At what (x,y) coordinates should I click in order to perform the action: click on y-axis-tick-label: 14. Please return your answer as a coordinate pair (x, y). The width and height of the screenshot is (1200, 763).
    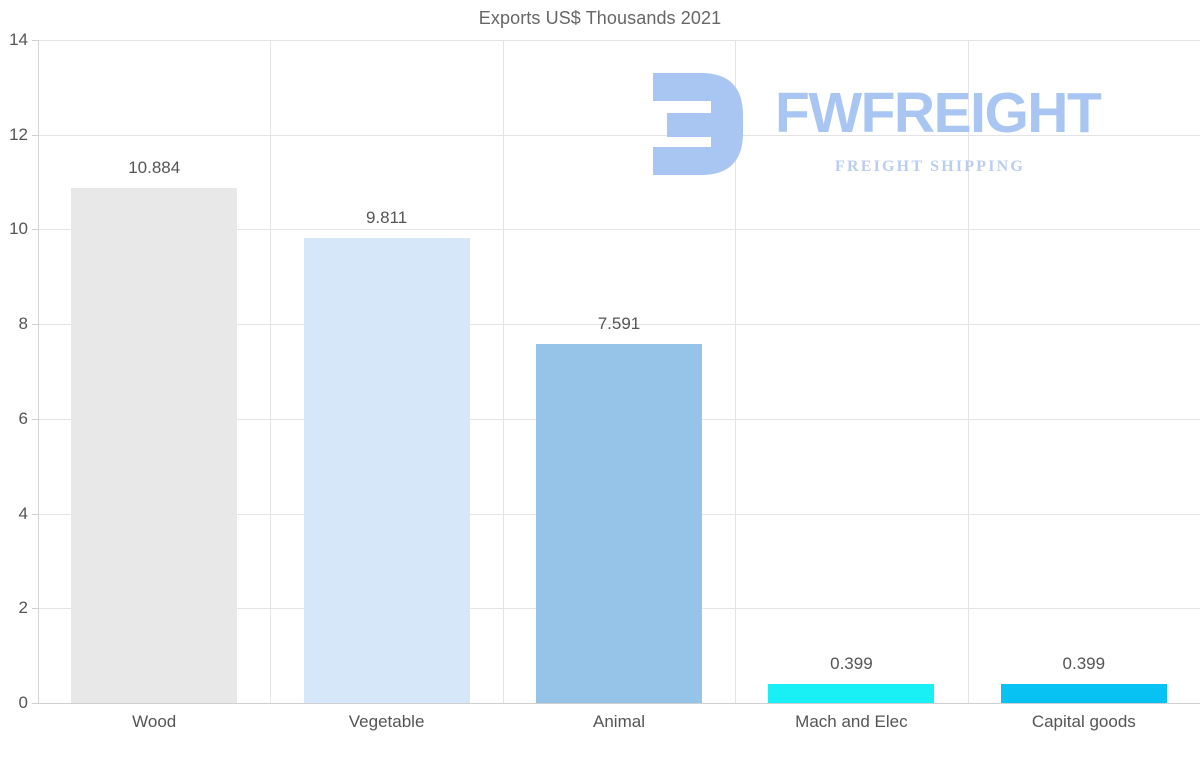
    Looking at the image, I should click on (18, 39).